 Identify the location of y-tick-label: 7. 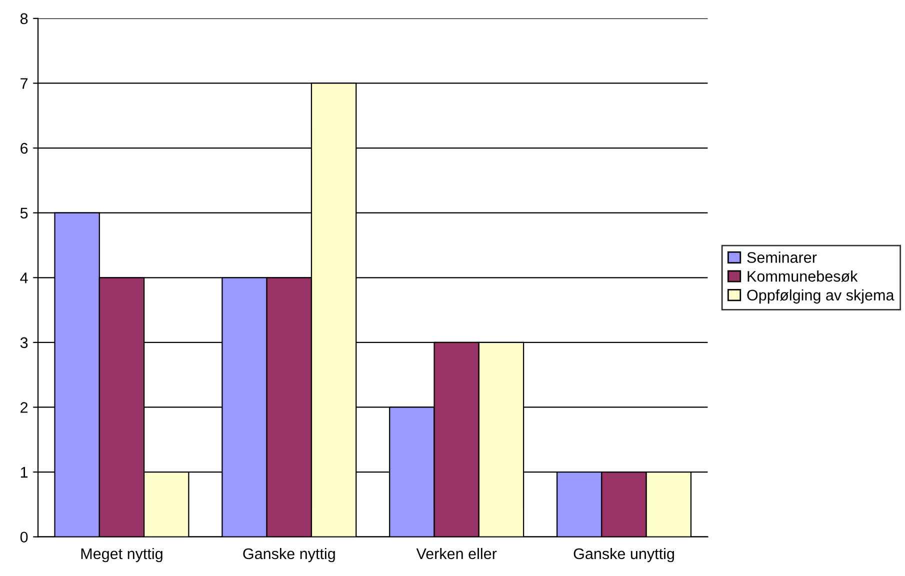
(24, 83).